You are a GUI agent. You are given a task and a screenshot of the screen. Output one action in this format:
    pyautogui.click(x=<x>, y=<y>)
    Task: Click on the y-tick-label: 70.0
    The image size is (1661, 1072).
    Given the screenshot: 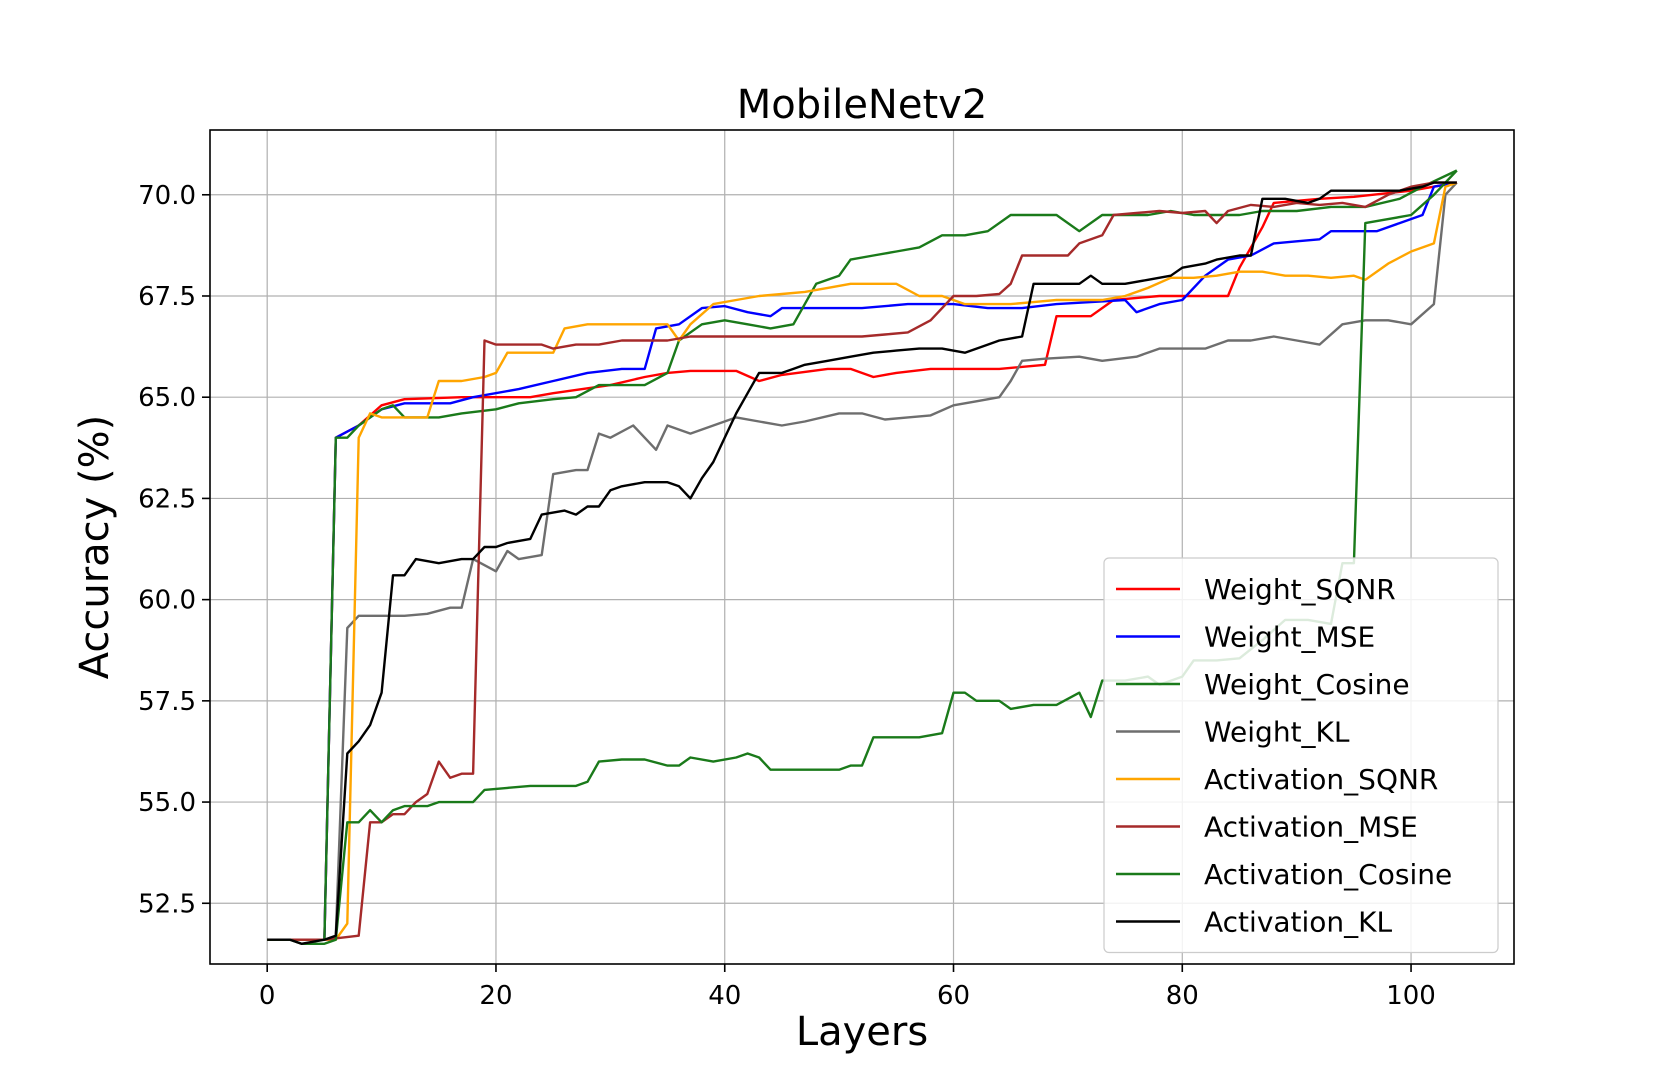 What is the action you would take?
    pyautogui.click(x=167, y=196)
    